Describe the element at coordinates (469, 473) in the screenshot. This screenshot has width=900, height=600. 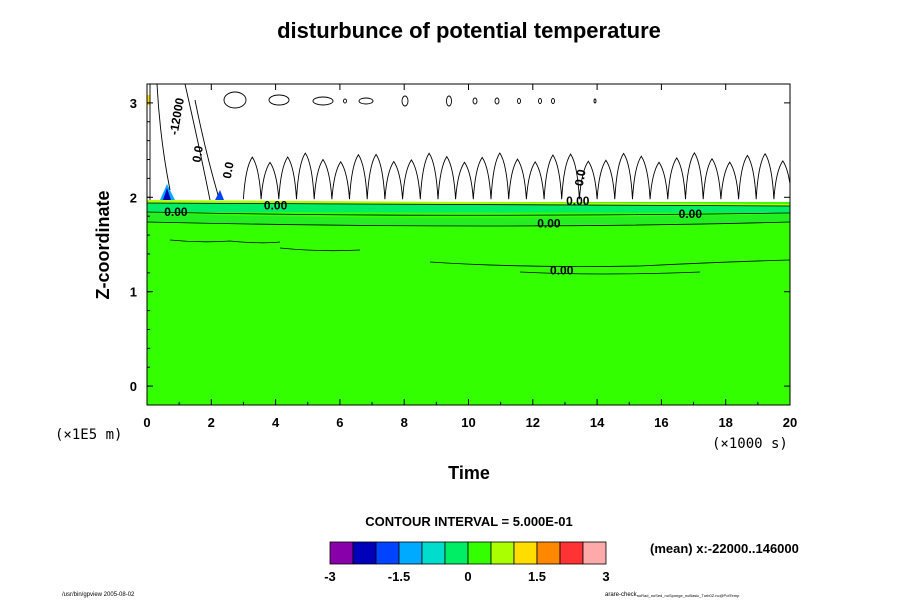
I see `x-axis-title: Time` at that location.